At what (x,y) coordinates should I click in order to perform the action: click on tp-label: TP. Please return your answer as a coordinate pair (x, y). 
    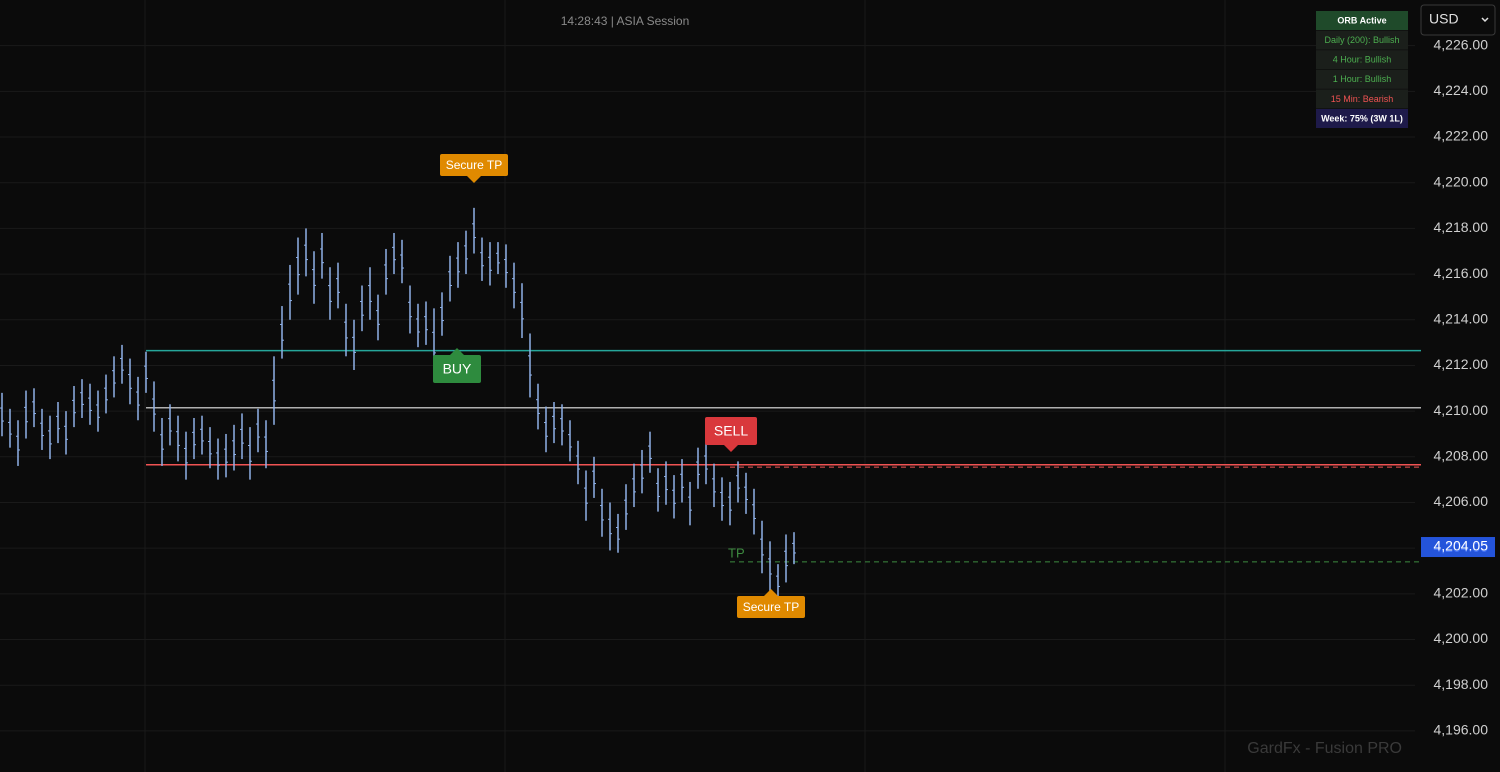
    Looking at the image, I should click on (736, 552).